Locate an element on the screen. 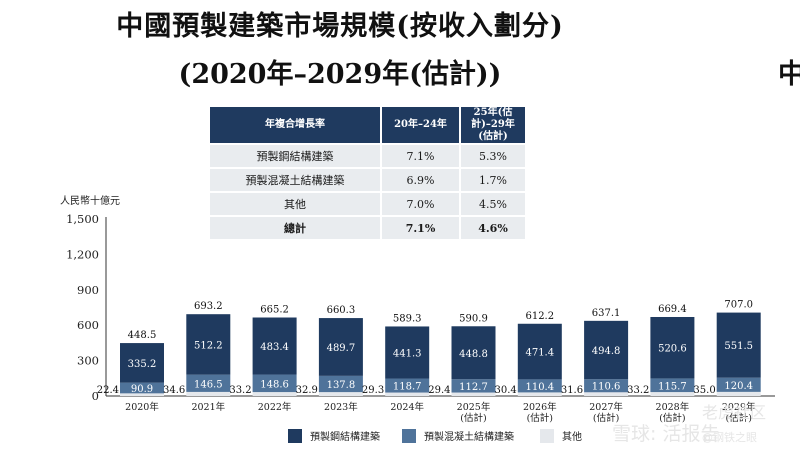 This screenshot has height=458, width=800. y-tick-label: 900 is located at coordinates (88, 290).